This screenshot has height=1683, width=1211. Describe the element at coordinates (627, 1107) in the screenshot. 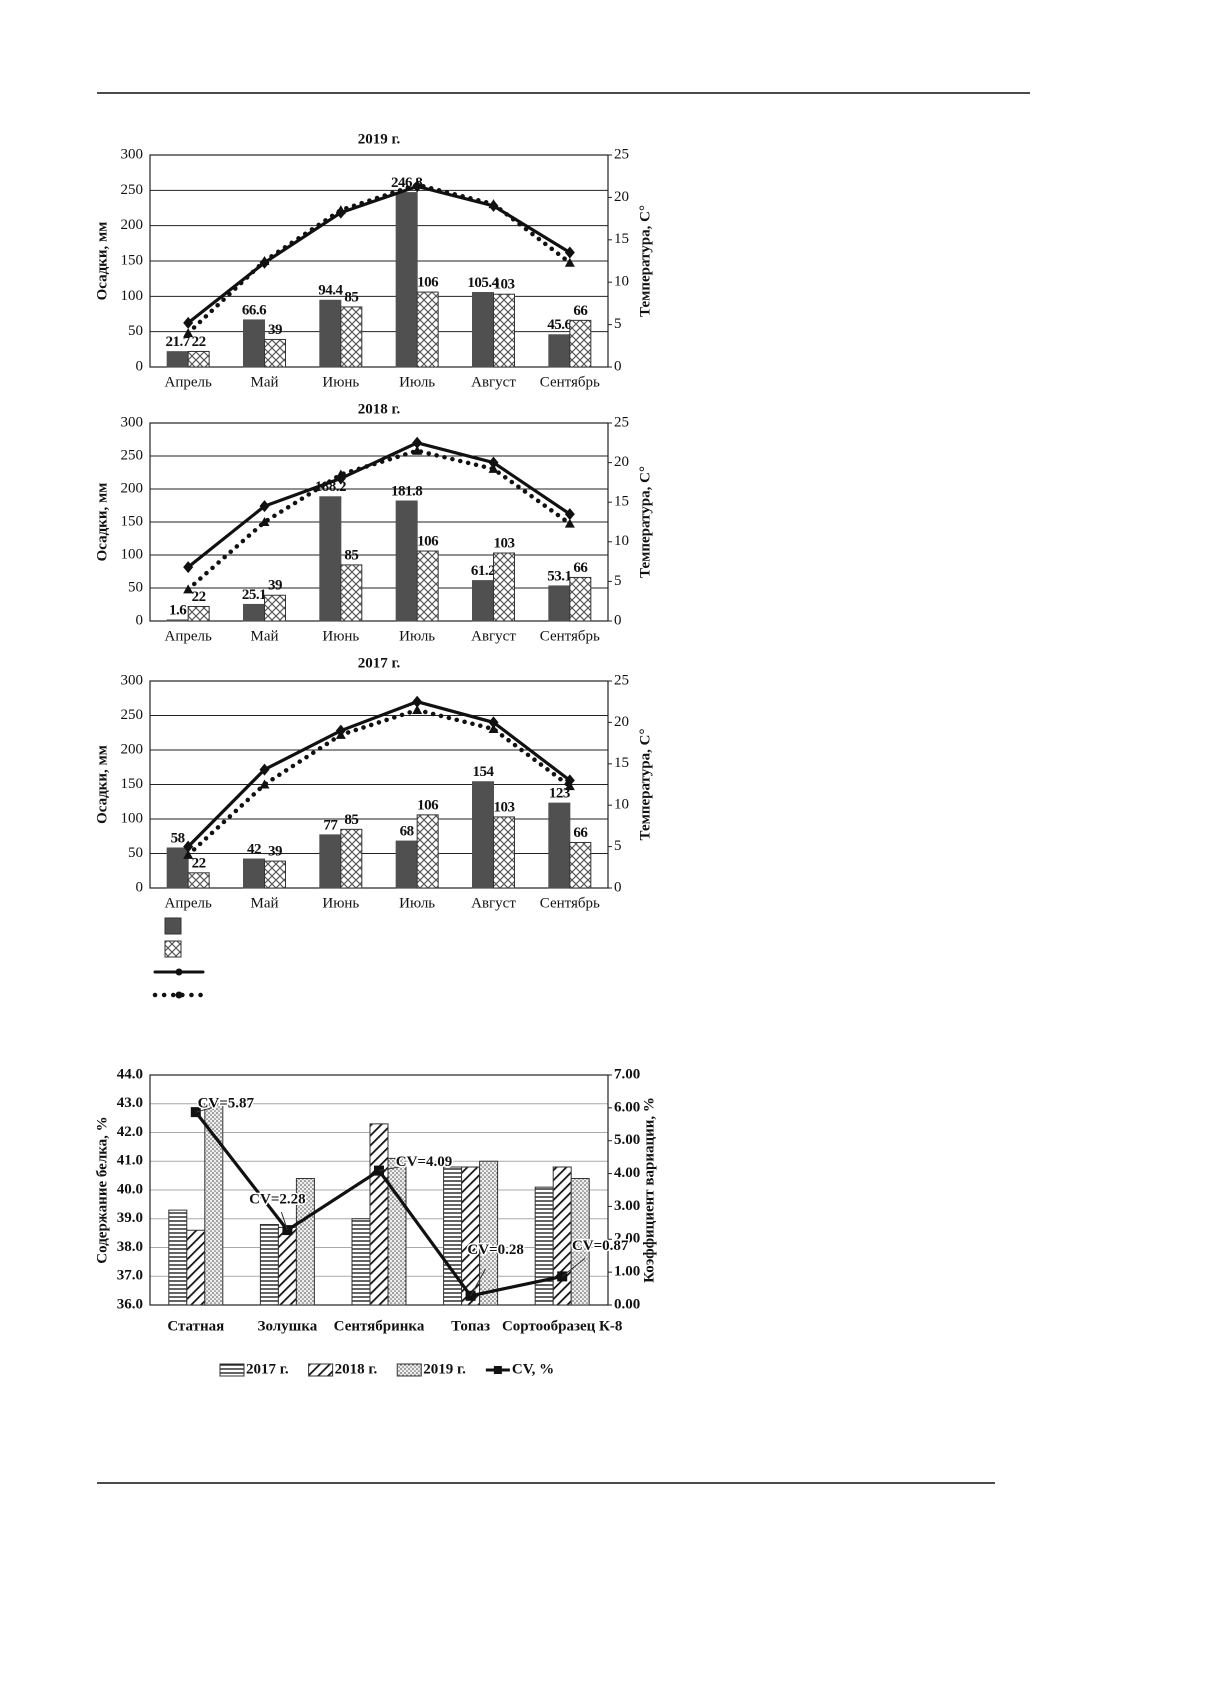

I see `y2-tick-label: 6.00` at that location.